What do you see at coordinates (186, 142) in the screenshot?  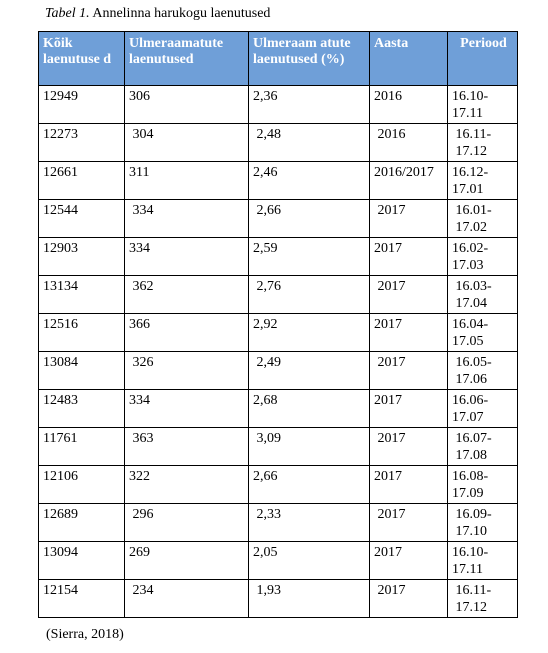 I see `cell-scifi-loans: 304` at bounding box center [186, 142].